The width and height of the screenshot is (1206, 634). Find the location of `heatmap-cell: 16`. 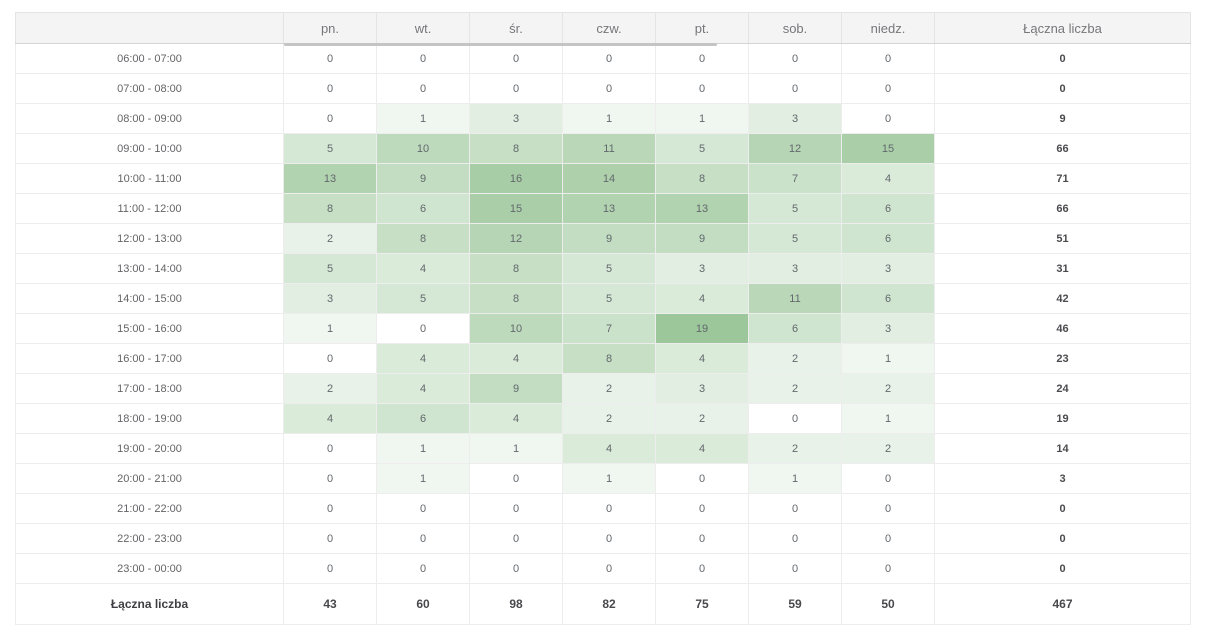

heatmap-cell: 16 is located at coordinates (516, 178).